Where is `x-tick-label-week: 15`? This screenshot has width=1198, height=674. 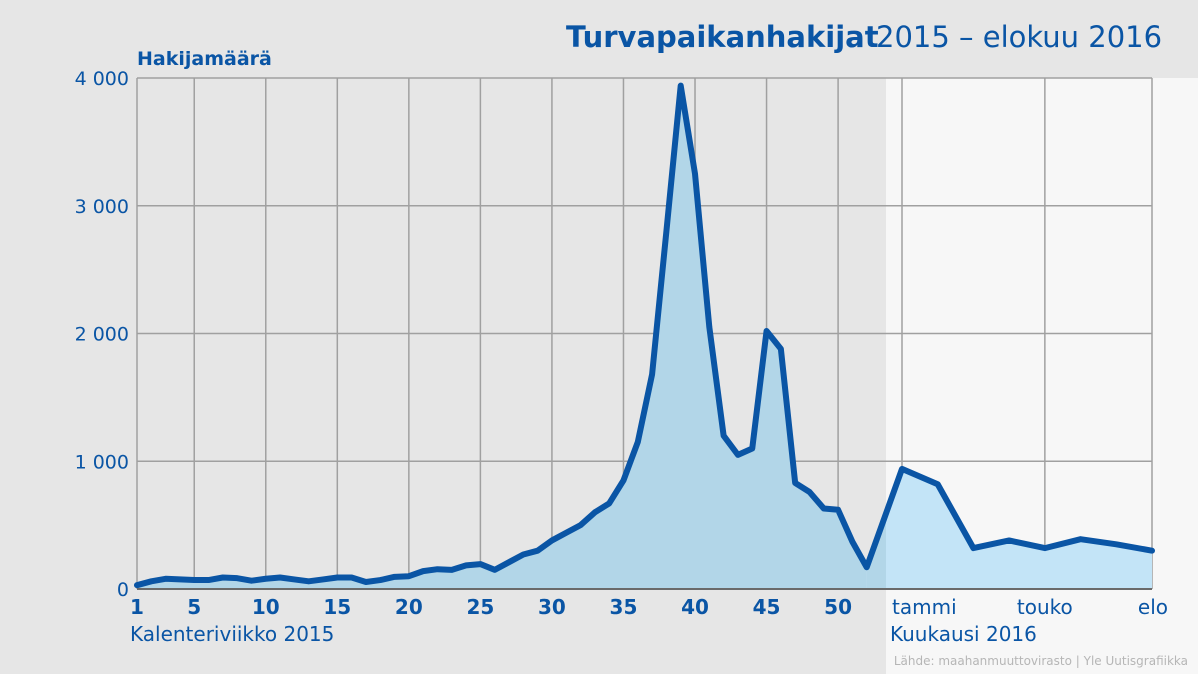
x-tick-label-week: 15 is located at coordinates (337, 607).